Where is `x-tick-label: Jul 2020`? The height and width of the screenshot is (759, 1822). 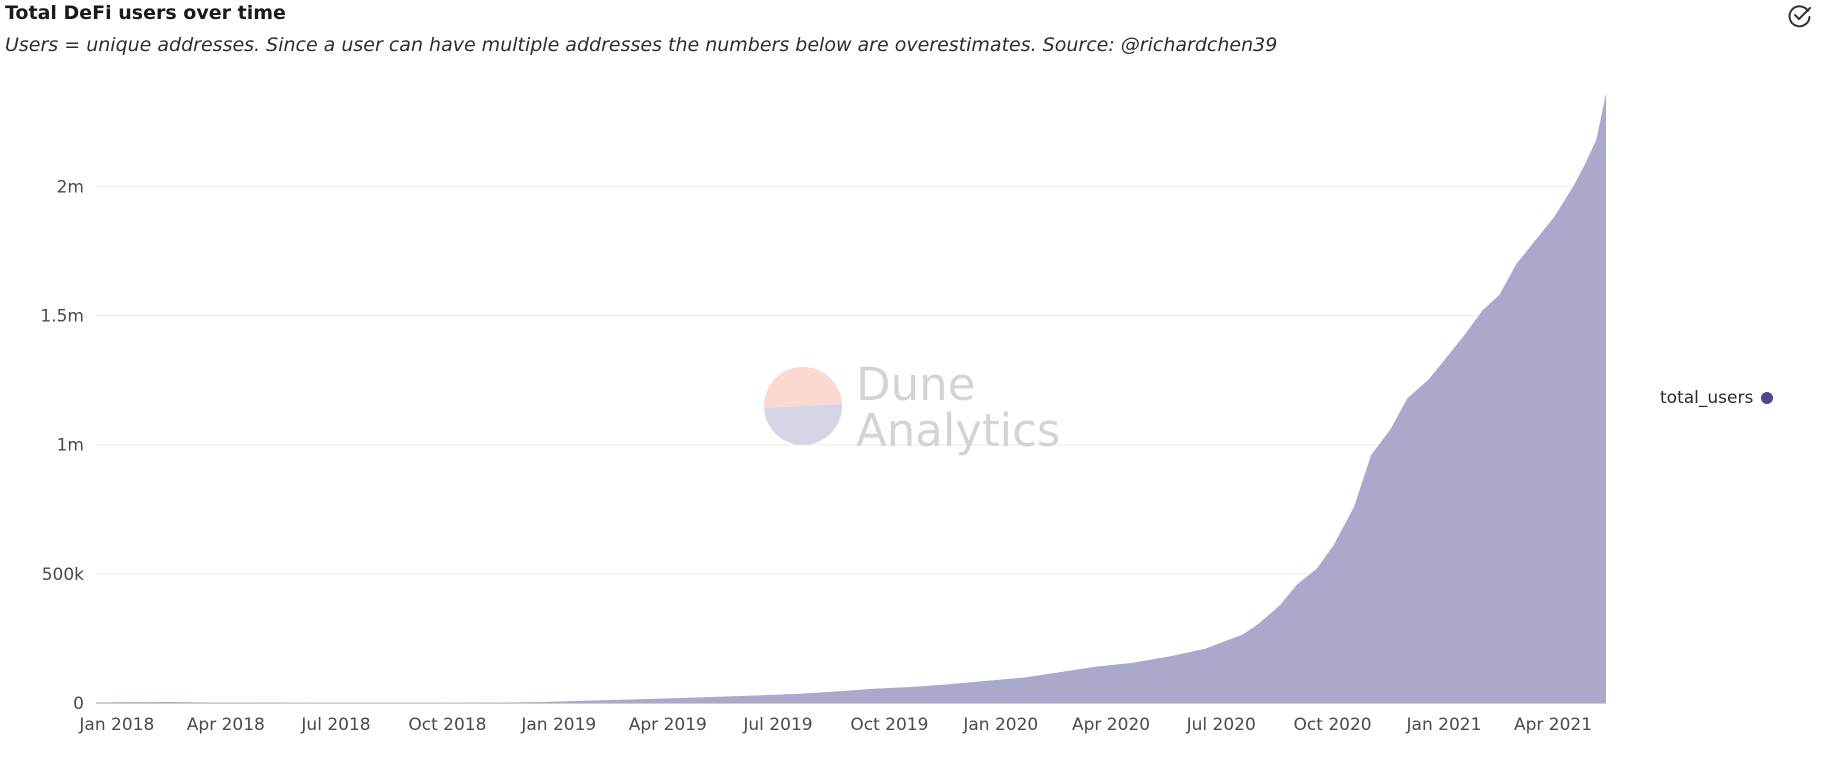
x-tick-label: Jul 2020 is located at coordinates (1221, 725).